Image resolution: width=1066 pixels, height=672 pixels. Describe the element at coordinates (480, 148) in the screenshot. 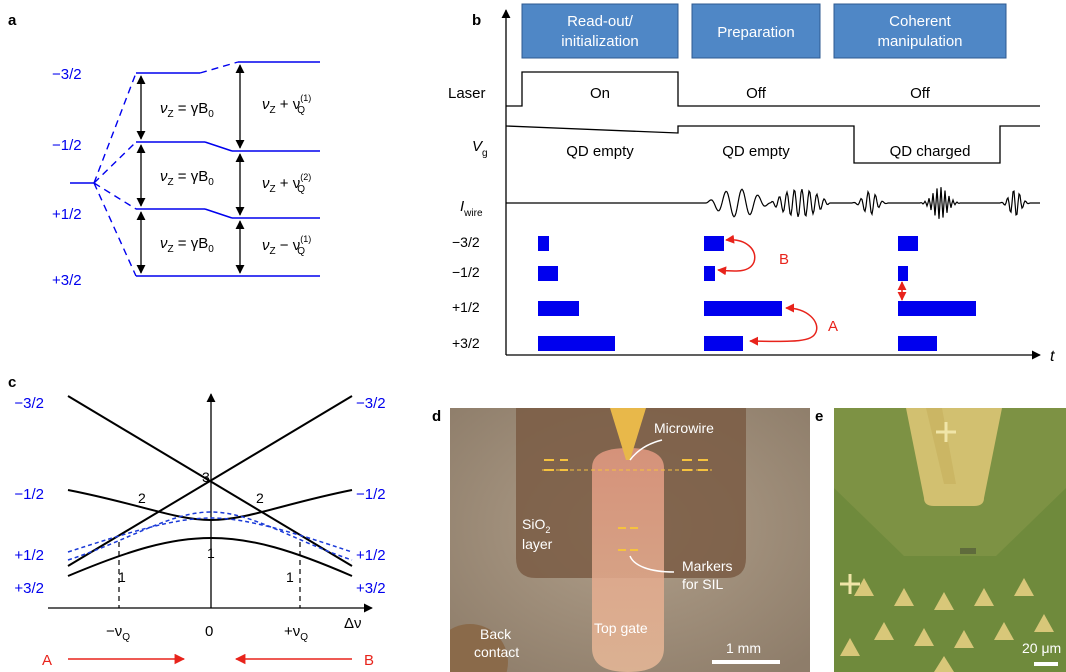

I see `vg-row-label: Vg` at that location.